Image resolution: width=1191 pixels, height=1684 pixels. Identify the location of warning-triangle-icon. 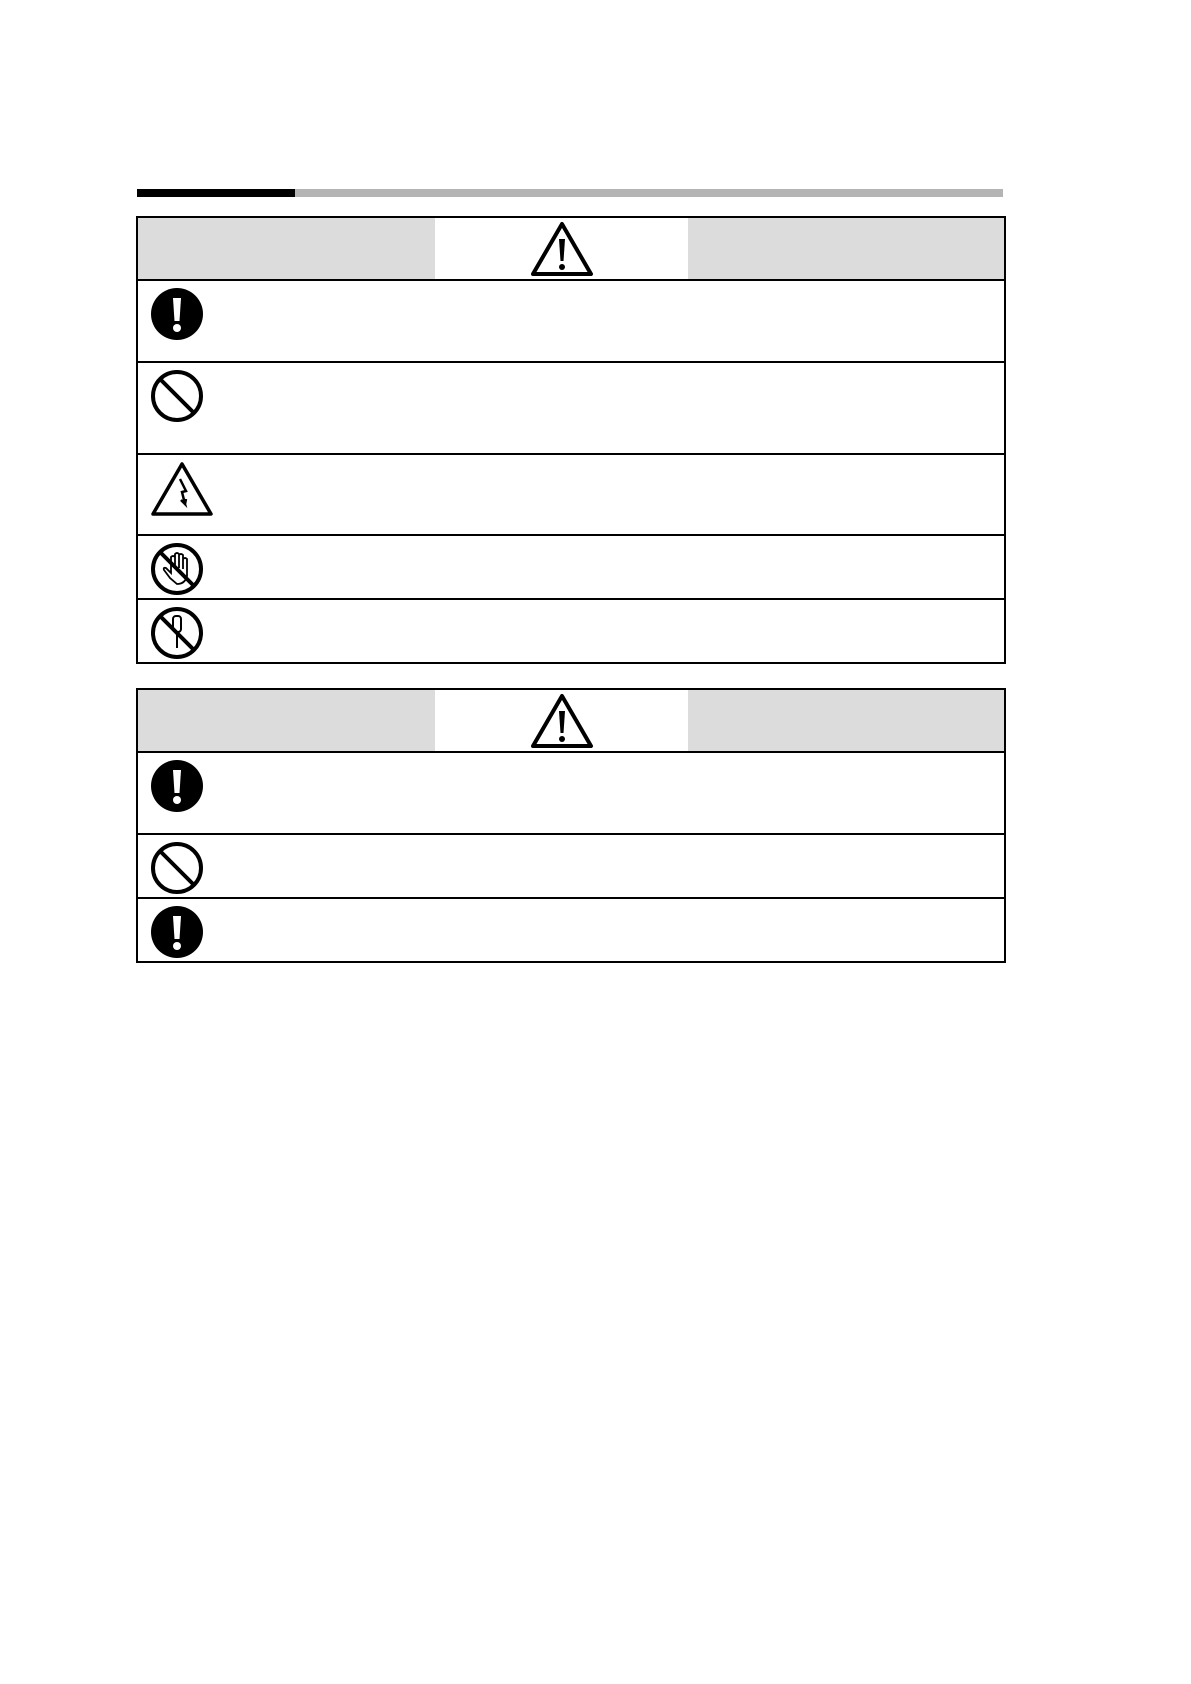
(561, 248).